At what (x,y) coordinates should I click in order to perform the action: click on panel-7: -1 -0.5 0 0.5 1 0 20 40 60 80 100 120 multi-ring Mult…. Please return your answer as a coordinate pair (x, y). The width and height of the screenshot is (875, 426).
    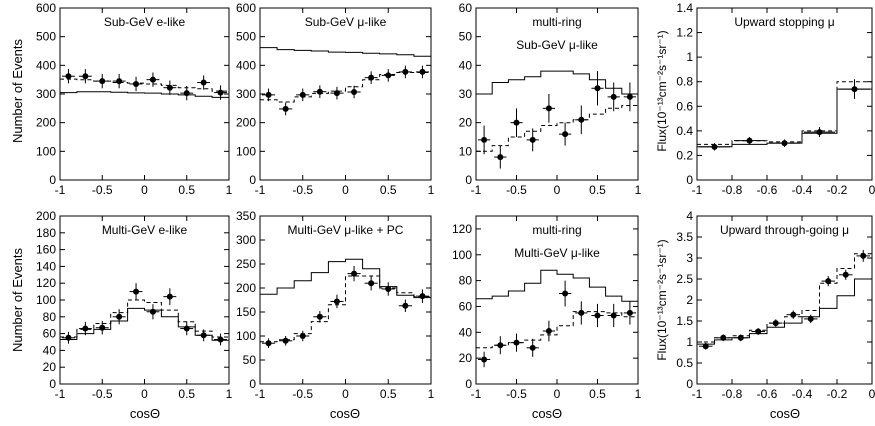
    Looking at the image, I should click on (547, 308).